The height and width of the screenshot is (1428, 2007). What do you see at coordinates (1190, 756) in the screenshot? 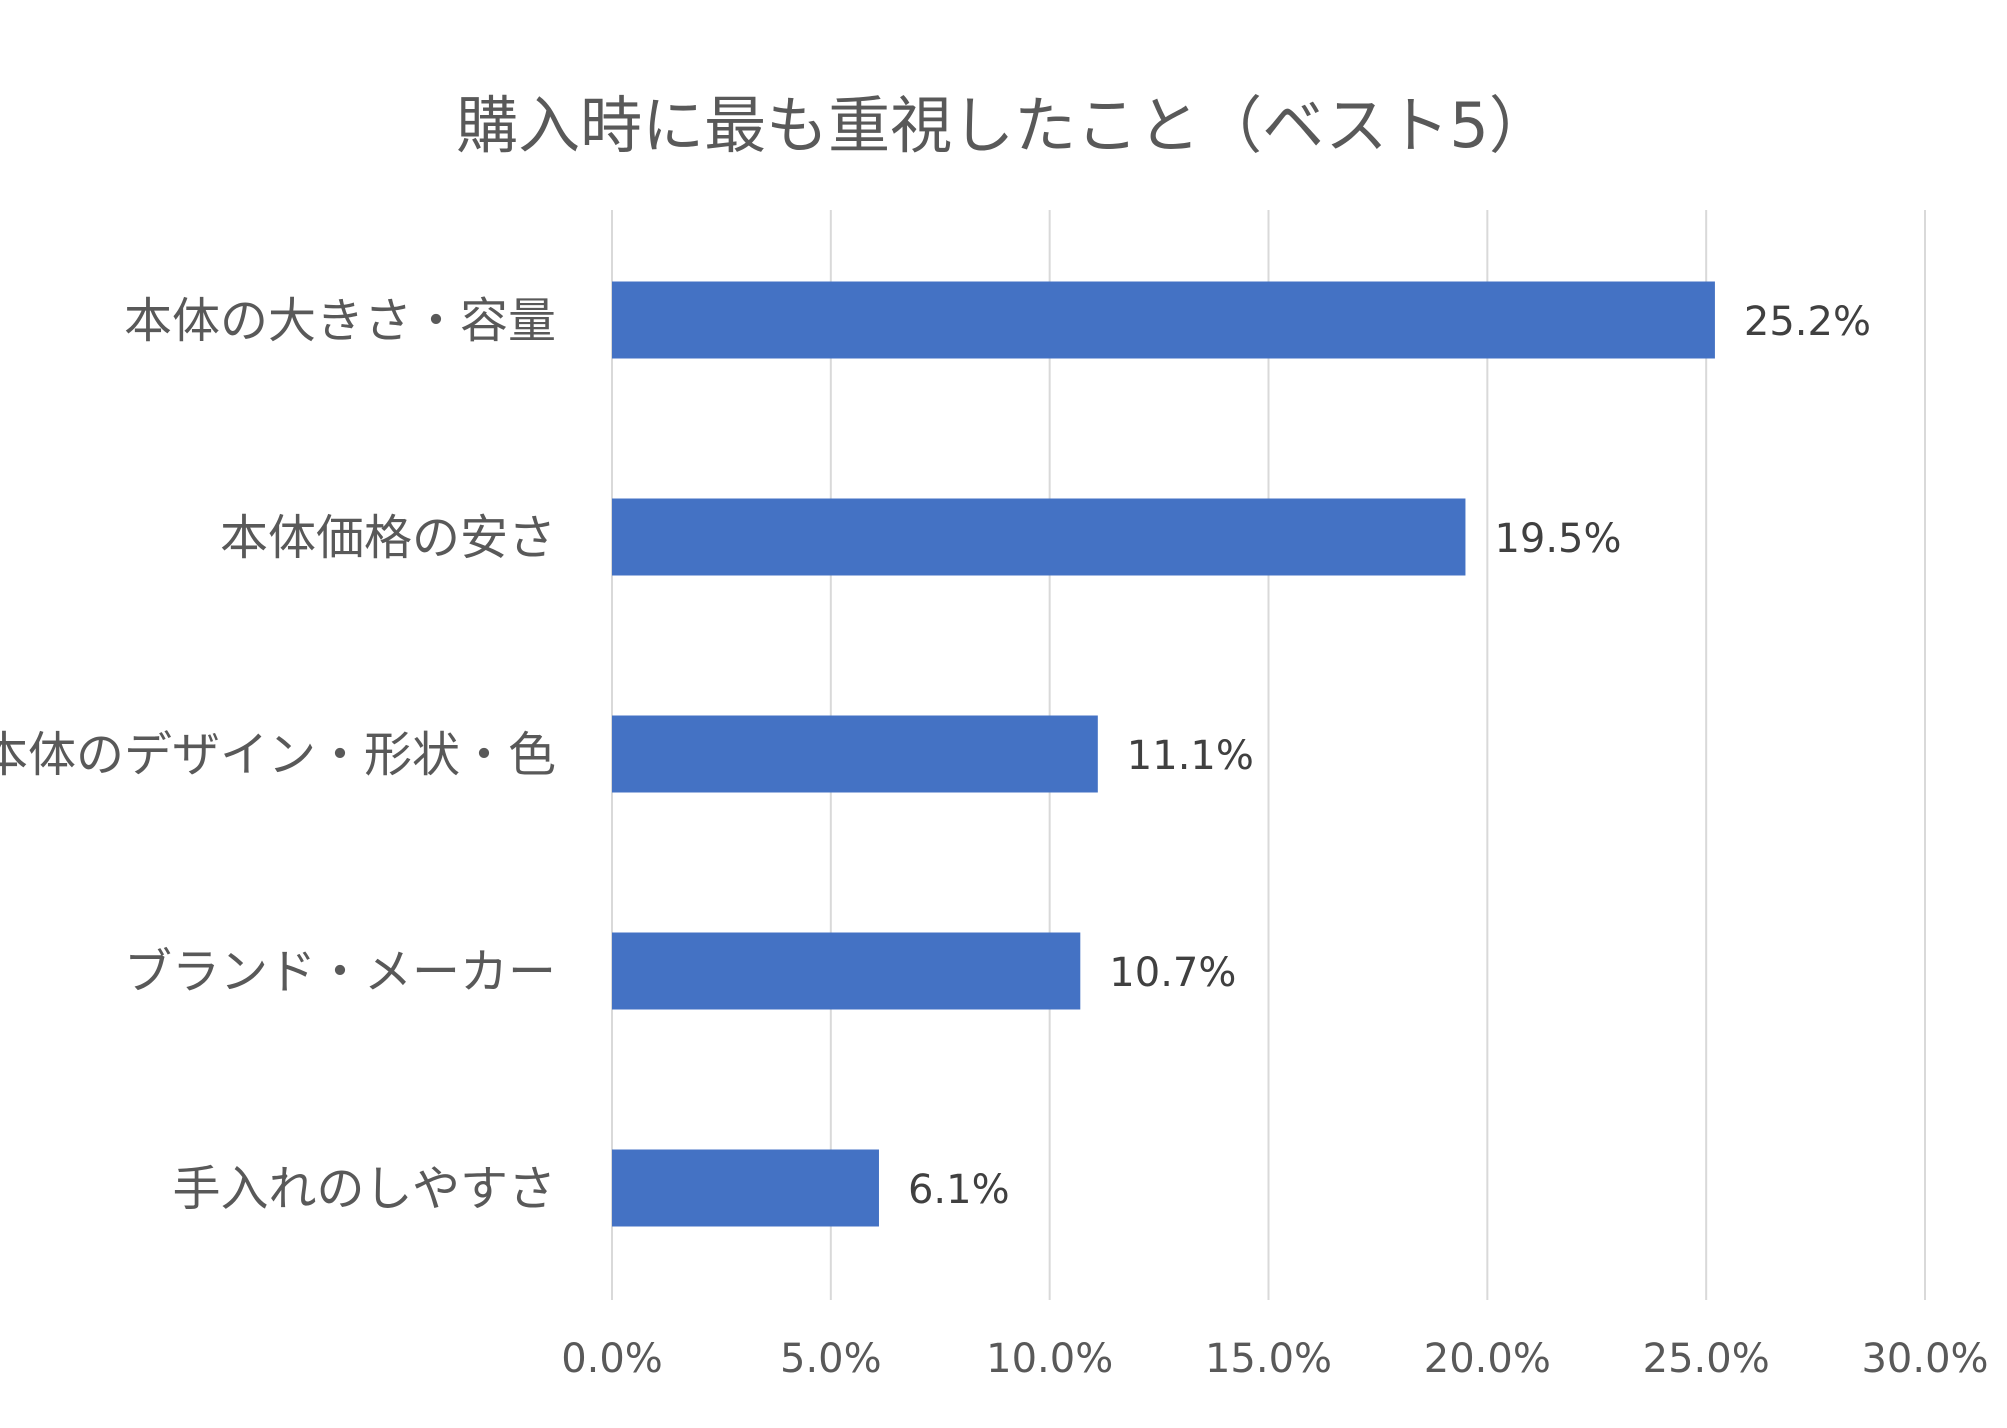
I see `value-label-2: 11.1%` at bounding box center [1190, 756].